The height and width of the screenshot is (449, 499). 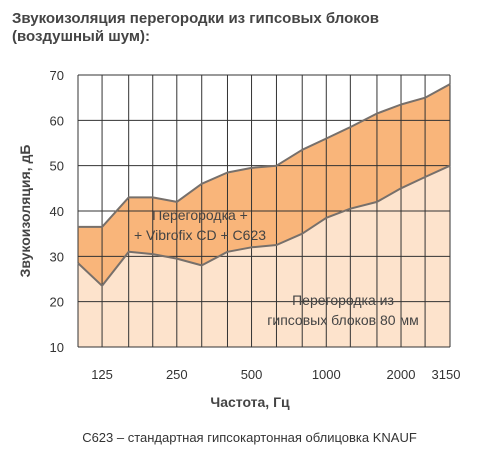 I want to click on chart-title-line-2: (воздушный шум):, so click(x=81, y=36).